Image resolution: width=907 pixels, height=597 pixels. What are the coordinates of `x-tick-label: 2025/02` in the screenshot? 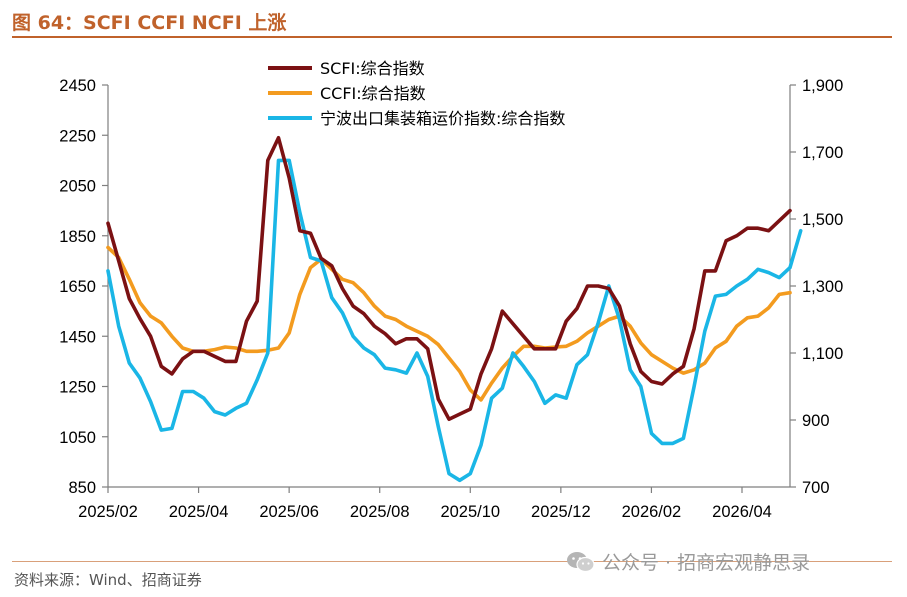 It's located at (108, 512).